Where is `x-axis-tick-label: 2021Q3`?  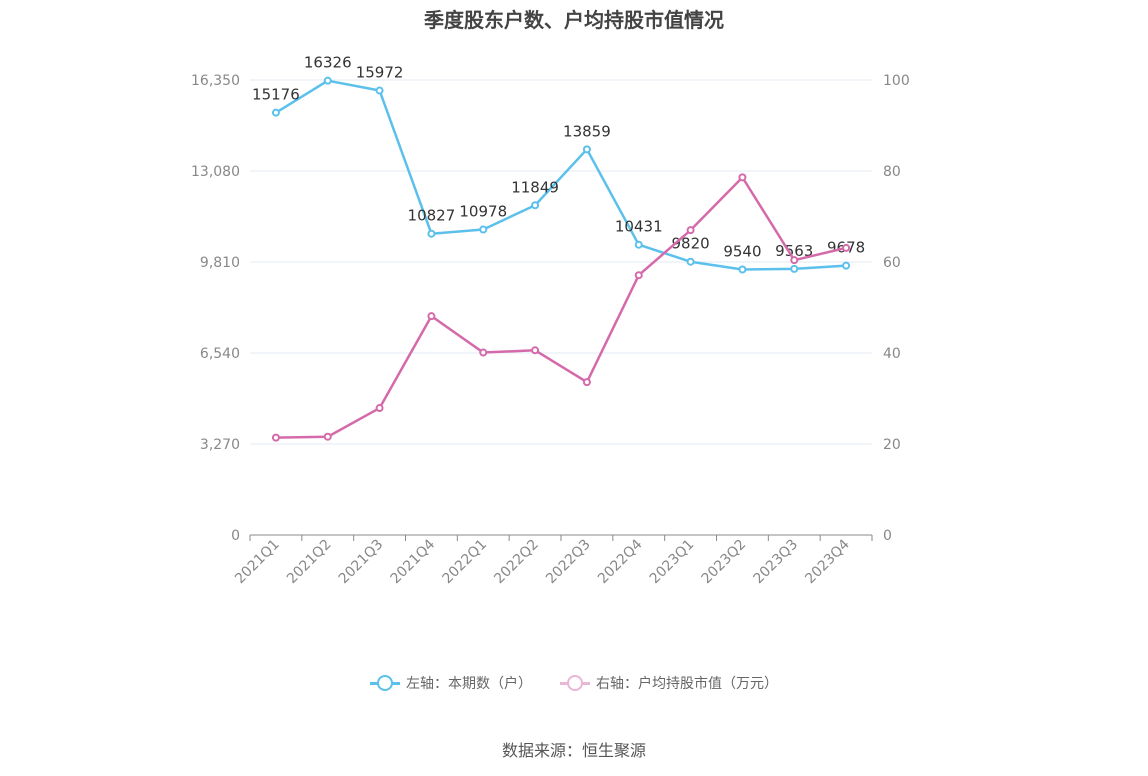 x-axis-tick-label: 2021Q3 is located at coordinates (361, 562).